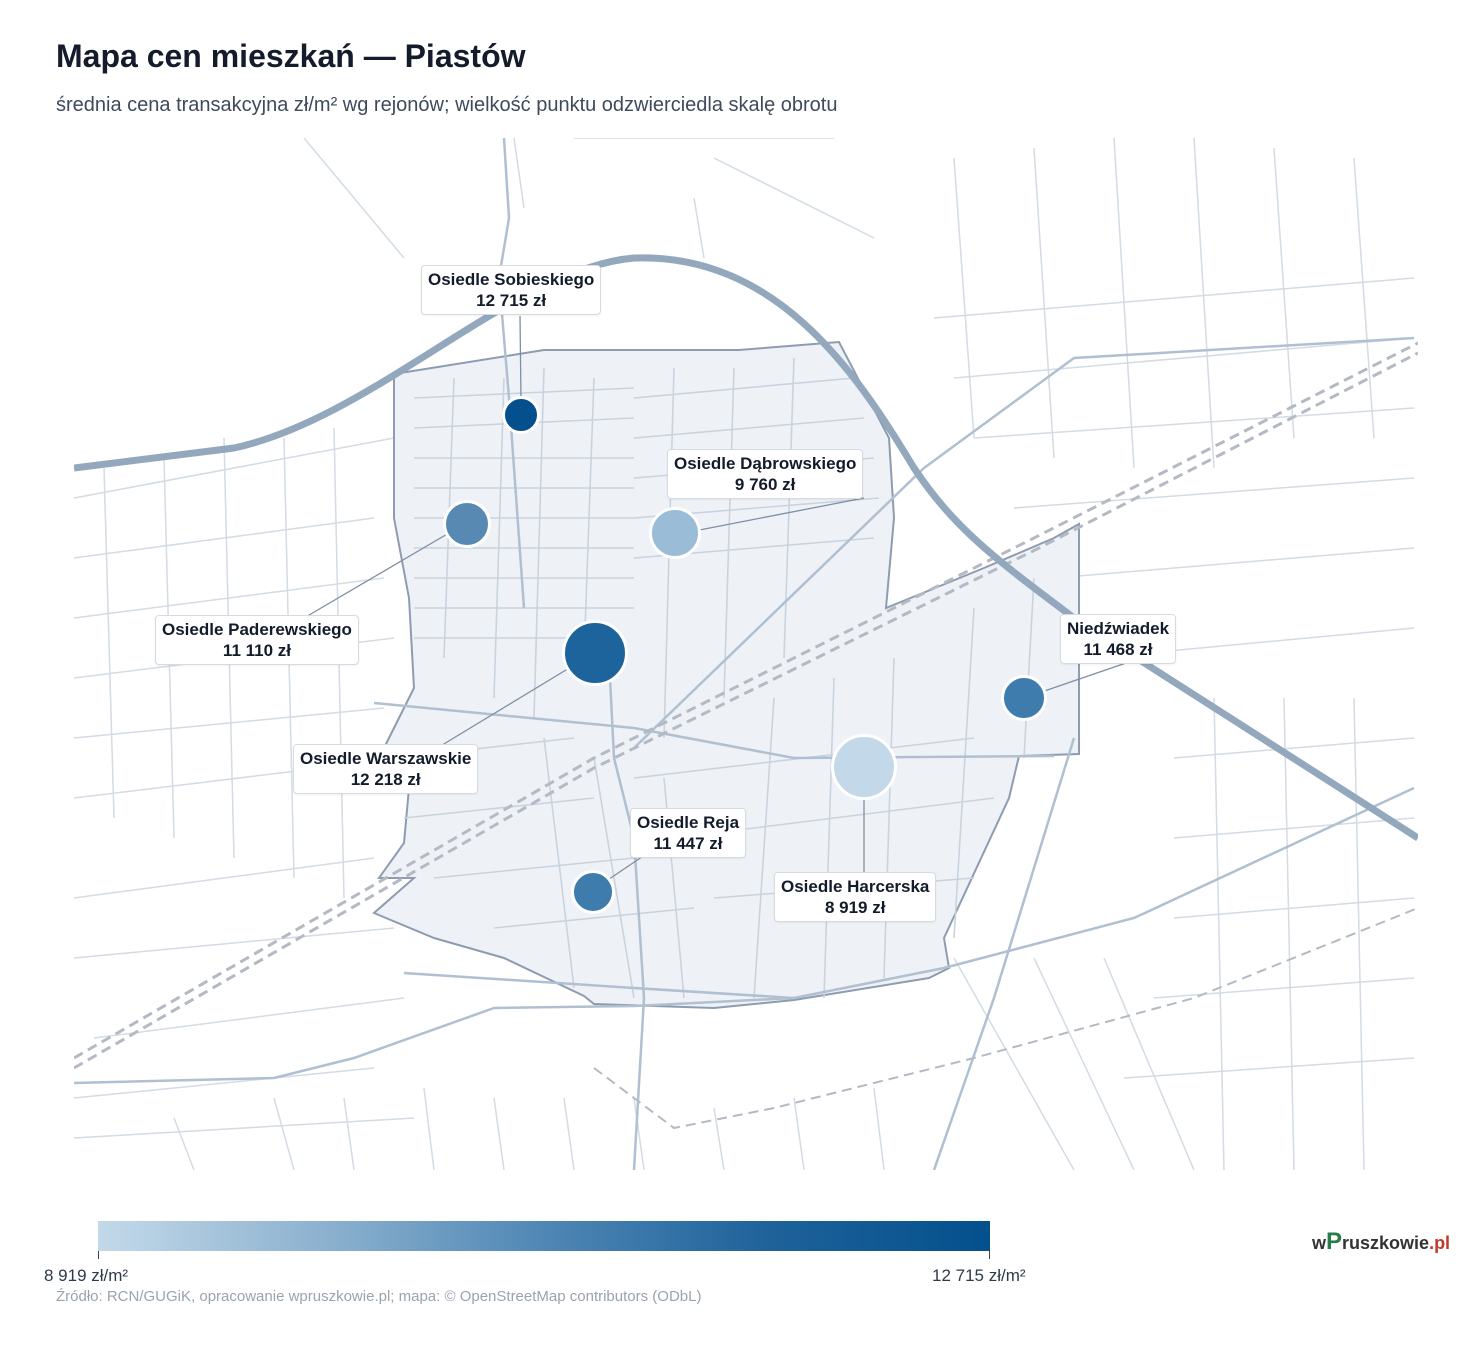  Describe the element at coordinates (385, 779) in the screenshot. I see `district-price: 12 218 zł` at that location.